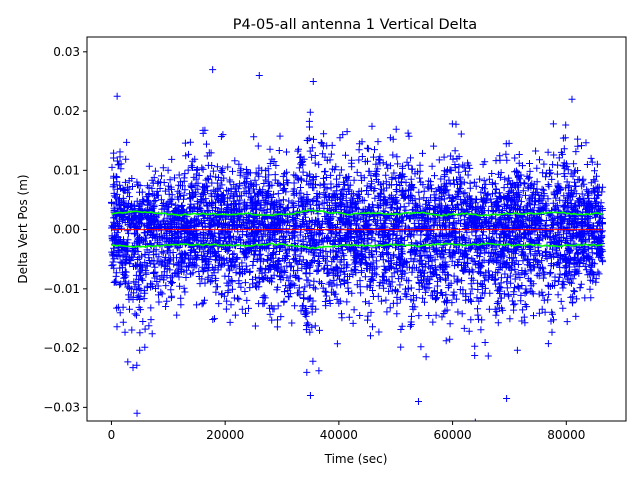 The width and height of the screenshot is (640, 480). I want to click on y-tick-label: −0.03, so click(61, 407).